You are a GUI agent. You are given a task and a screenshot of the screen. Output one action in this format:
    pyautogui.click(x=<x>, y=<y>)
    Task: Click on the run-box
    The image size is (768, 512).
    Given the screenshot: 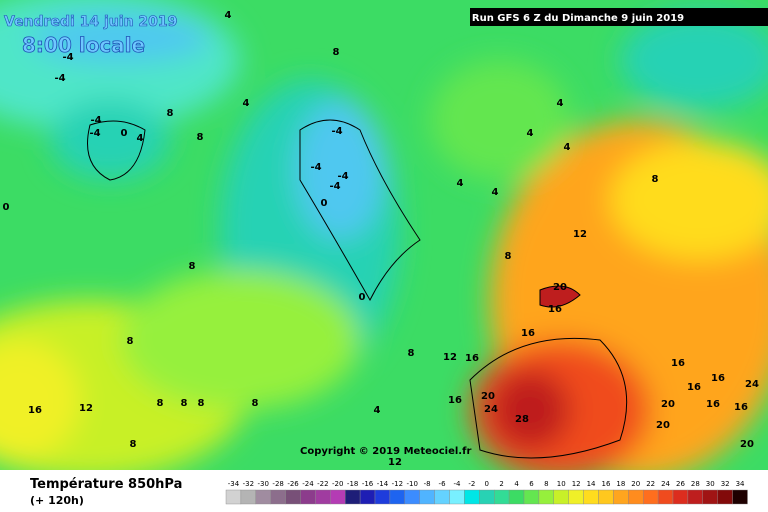 What is the action you would take?
    pyautogui.click(x=619, y=17)
    